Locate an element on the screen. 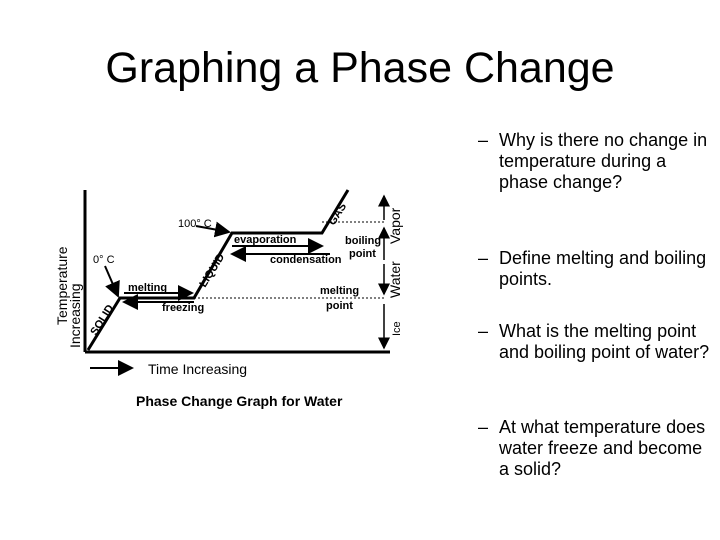  question-item-2: – Define melting and boiling points. is located at coordinates (595, 269).